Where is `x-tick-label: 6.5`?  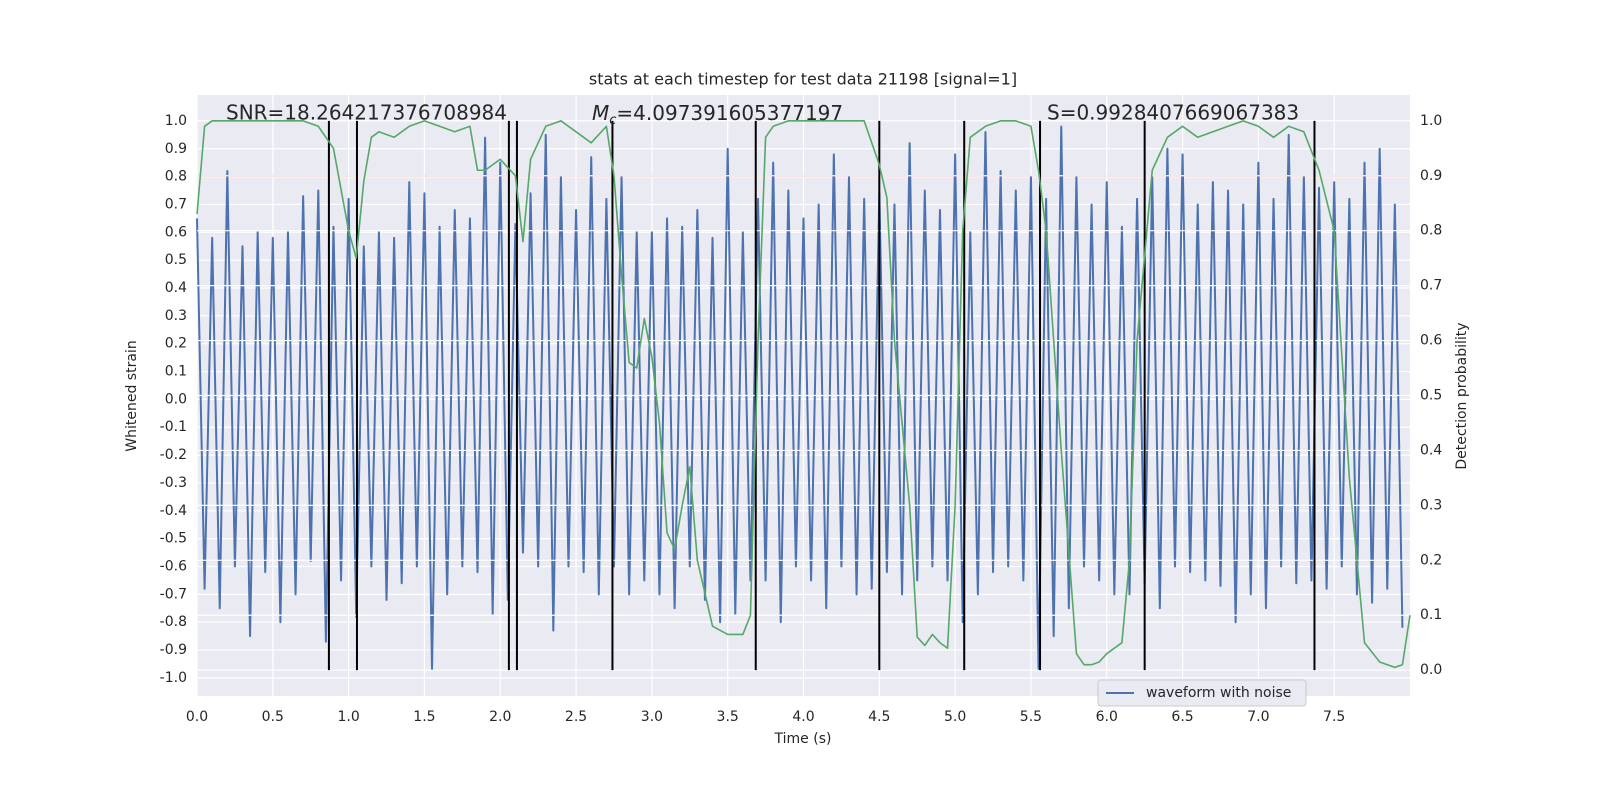 x-tick-label: 6.5 is located at coordinates (1182, 717).